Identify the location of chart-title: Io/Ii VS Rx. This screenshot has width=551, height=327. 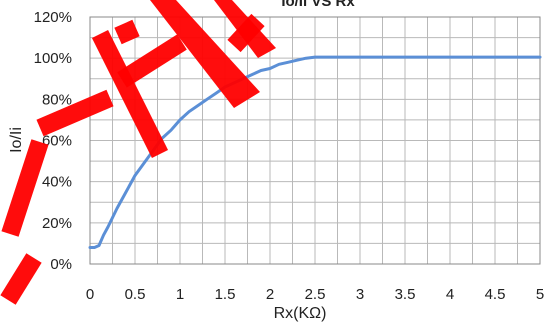
(318, 5).